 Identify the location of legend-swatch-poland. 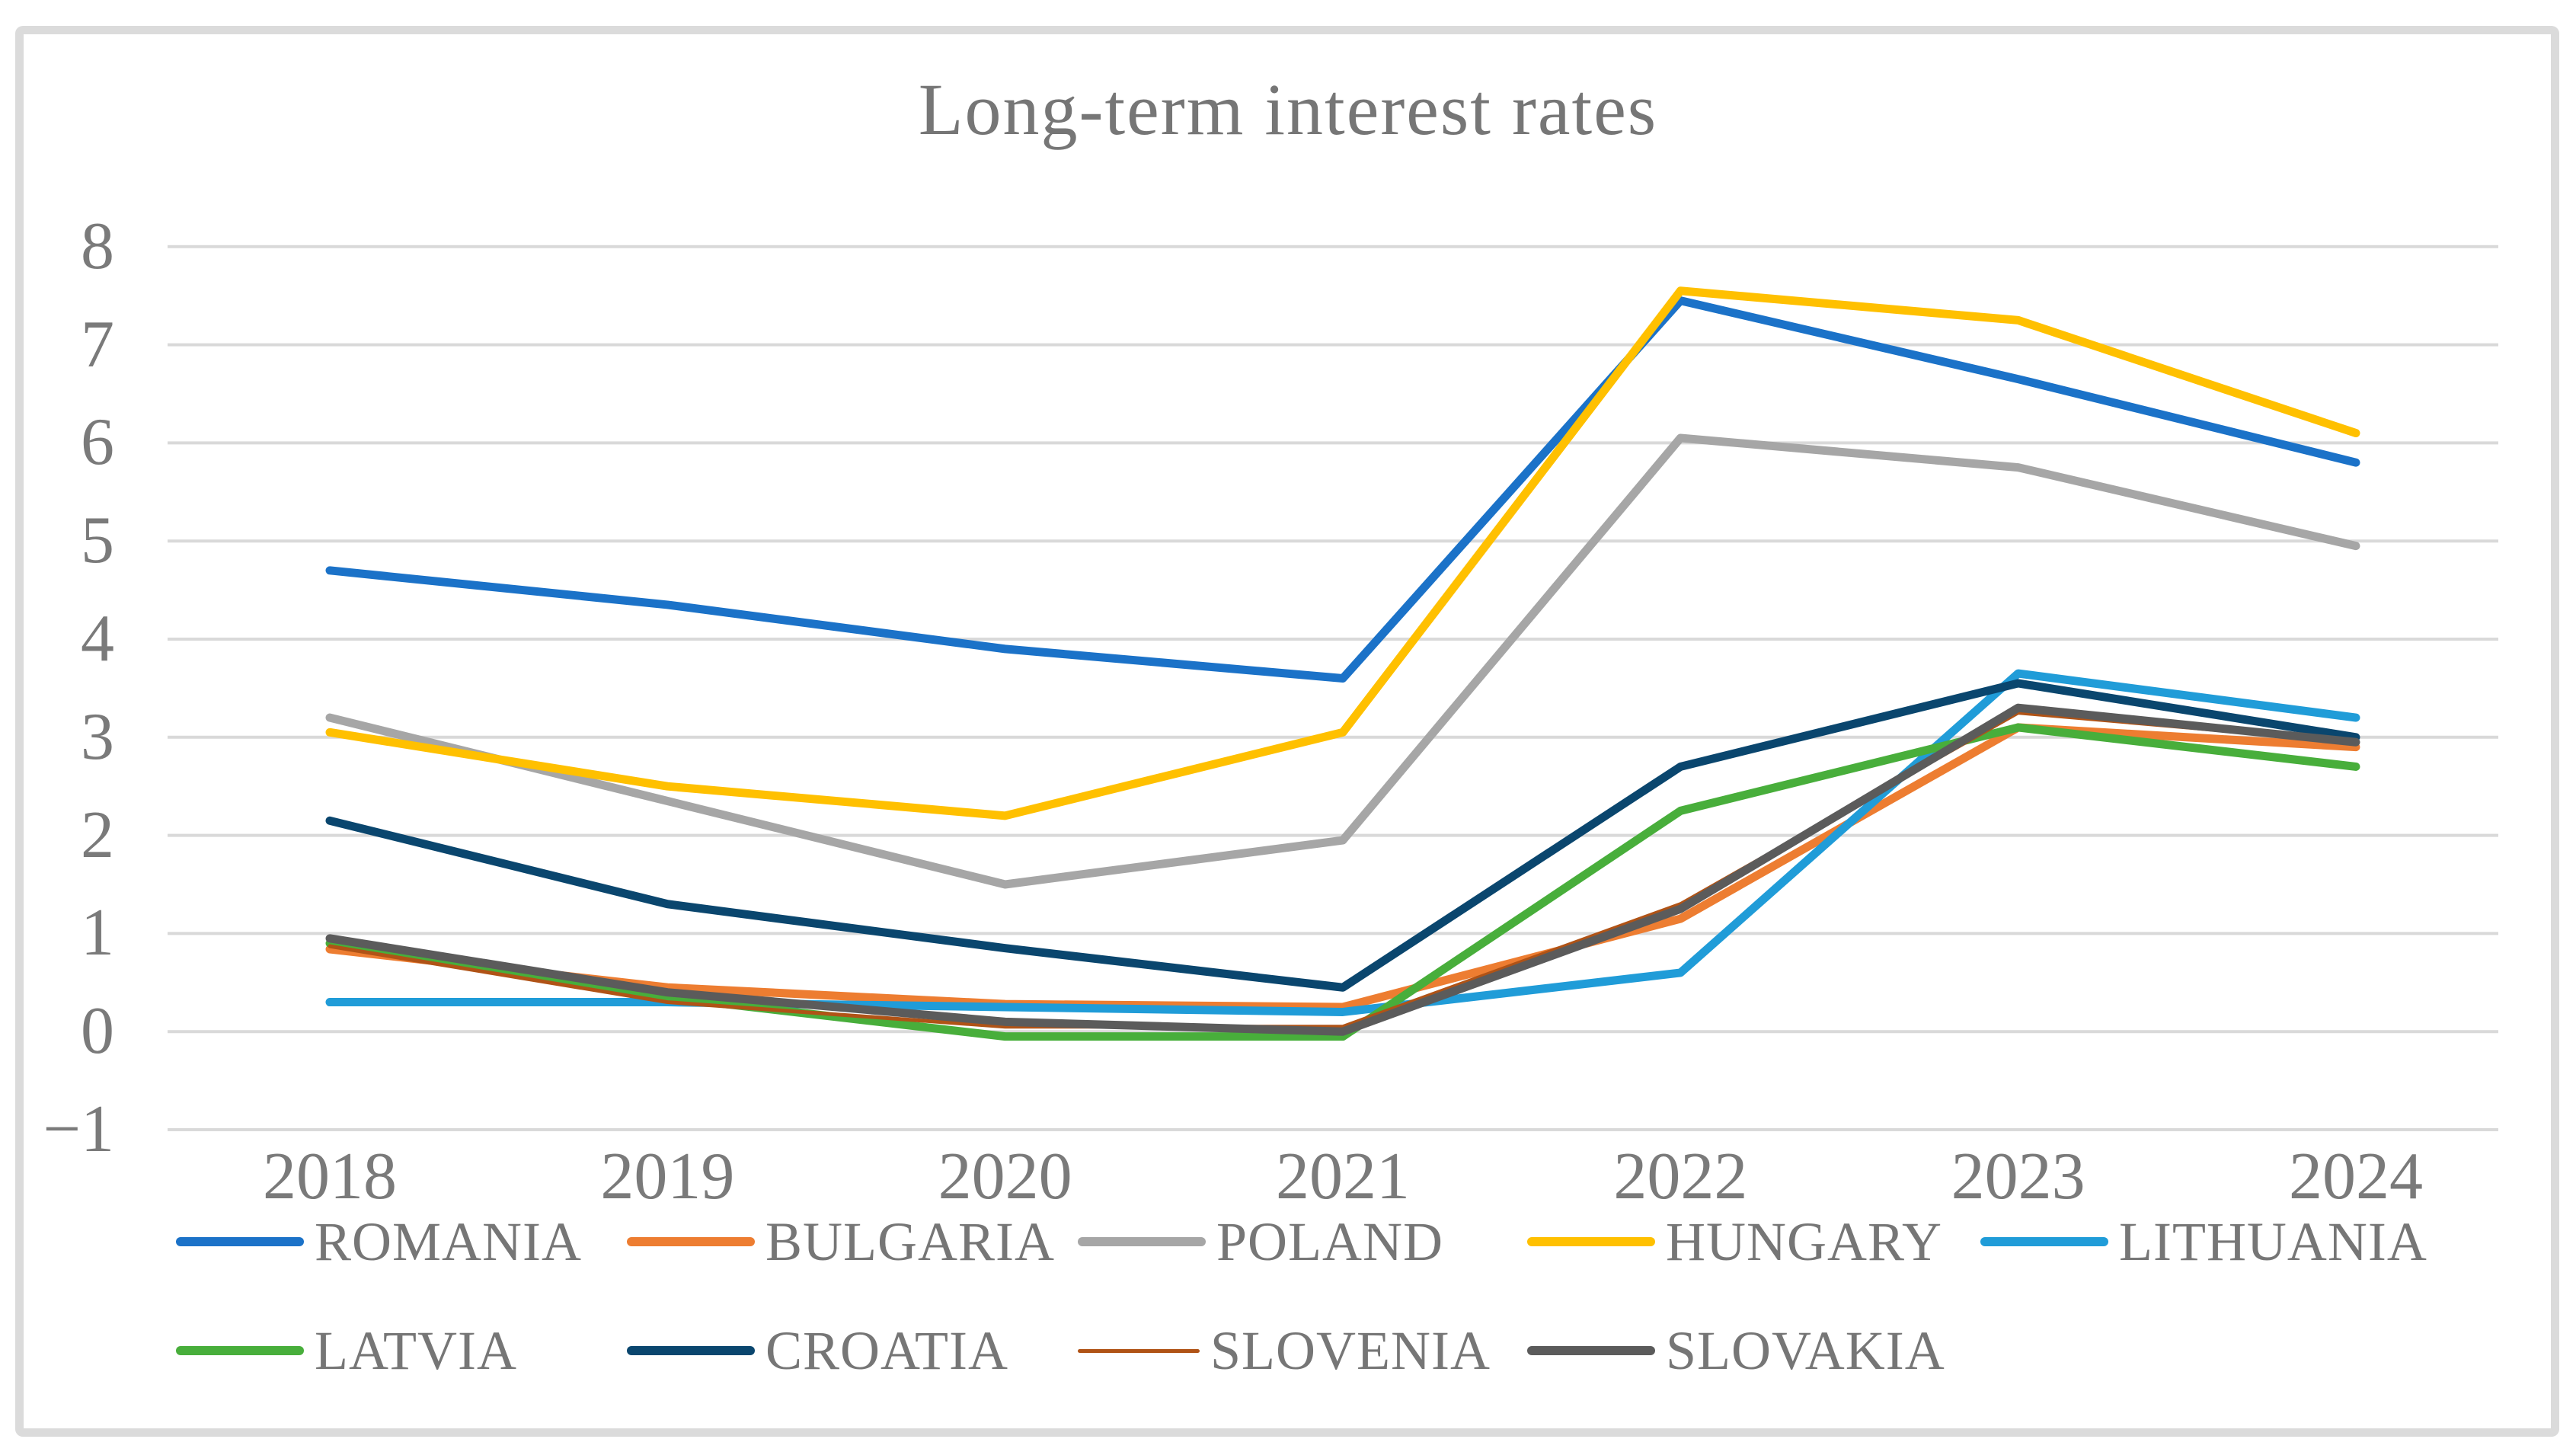
(1142, 1241).